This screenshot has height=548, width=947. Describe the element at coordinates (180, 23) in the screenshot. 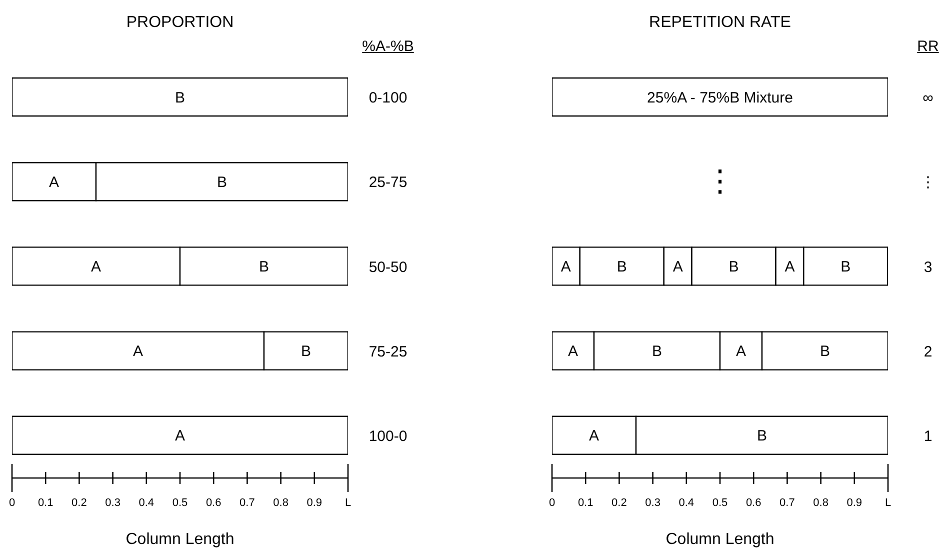

I see `chart-title: PROPORTION` at that location.